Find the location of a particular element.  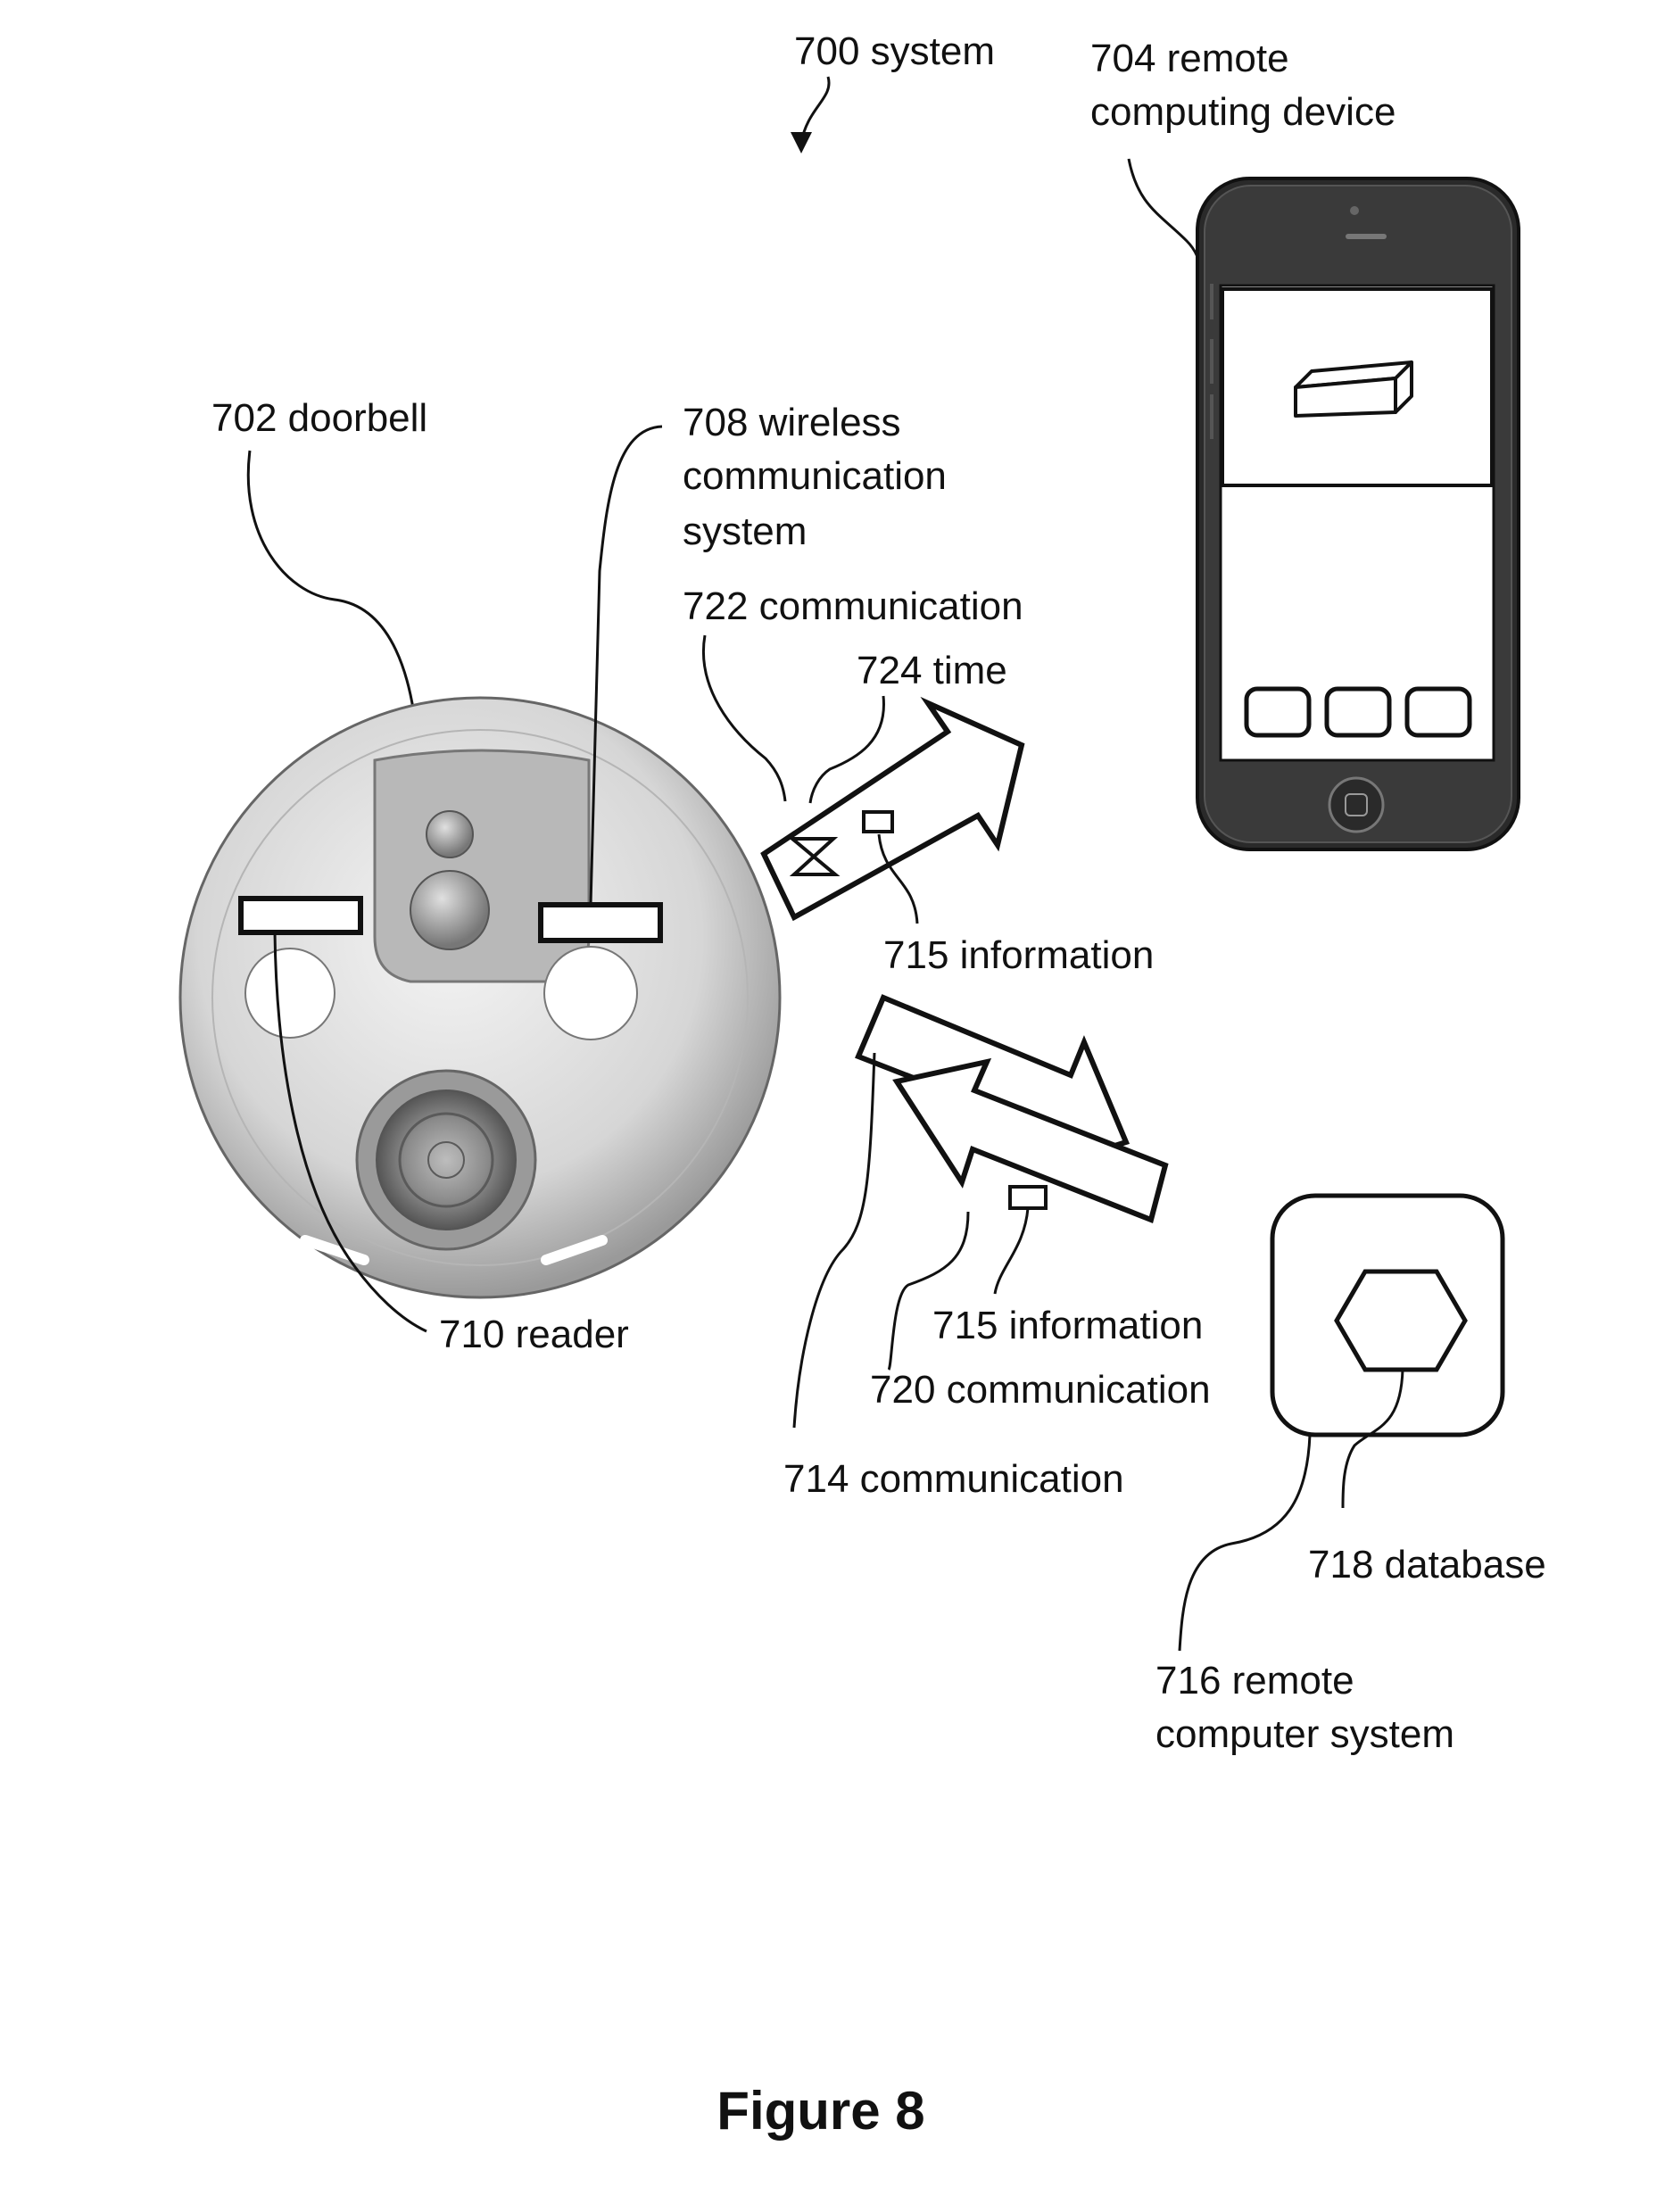

database-718-label: 718 database is located at coordinates (1427, 1565).